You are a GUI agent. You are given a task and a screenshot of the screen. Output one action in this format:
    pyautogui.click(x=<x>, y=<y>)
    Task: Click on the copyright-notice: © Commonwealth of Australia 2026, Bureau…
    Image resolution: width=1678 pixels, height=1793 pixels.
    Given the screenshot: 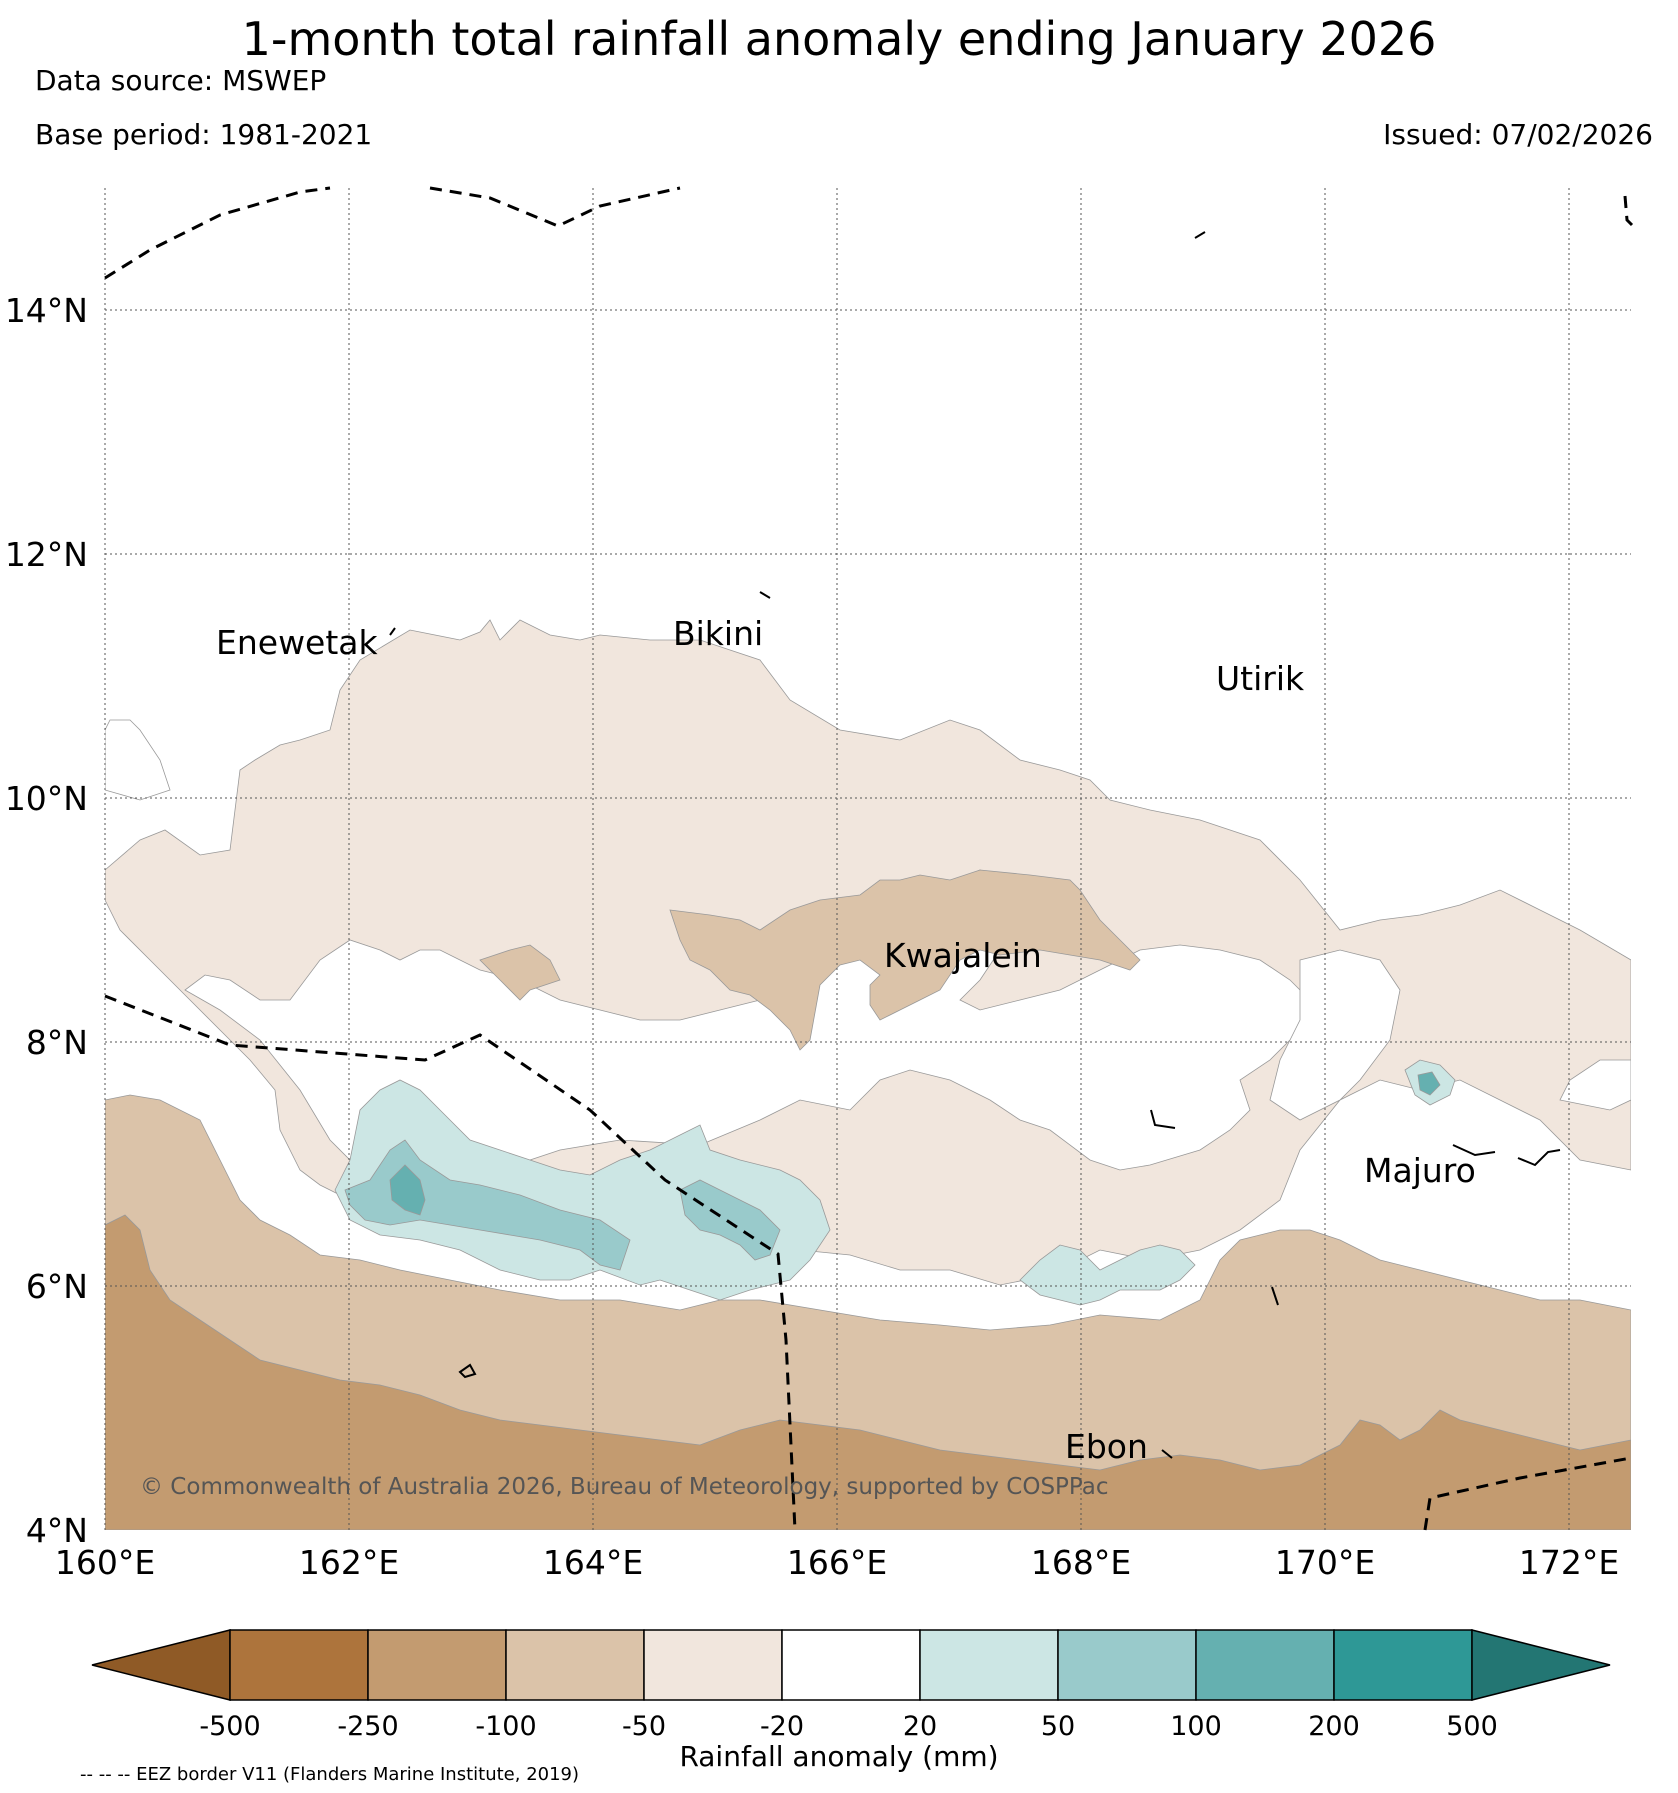 What is the action you would take?
    pyautogui.click(x=624, y=1487)
    